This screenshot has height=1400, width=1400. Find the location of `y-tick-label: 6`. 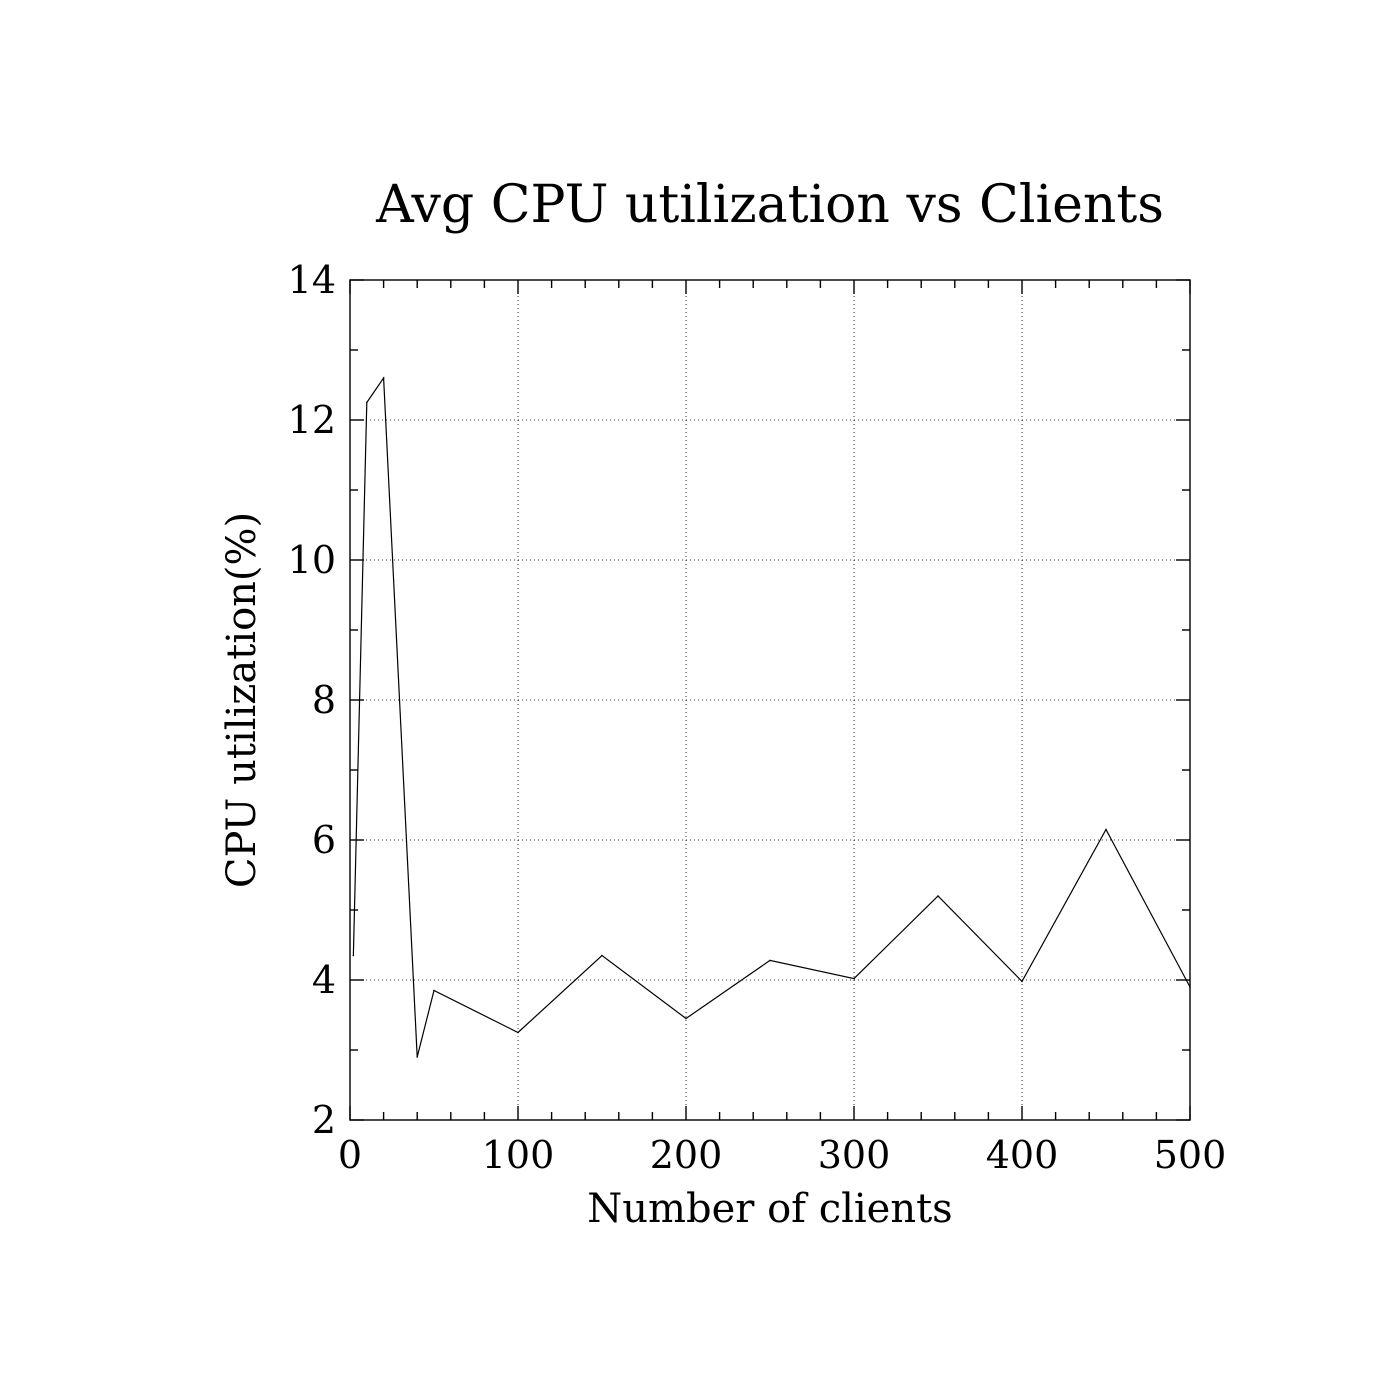

y-tick-label: 6 is located at coordinates (324, 840).